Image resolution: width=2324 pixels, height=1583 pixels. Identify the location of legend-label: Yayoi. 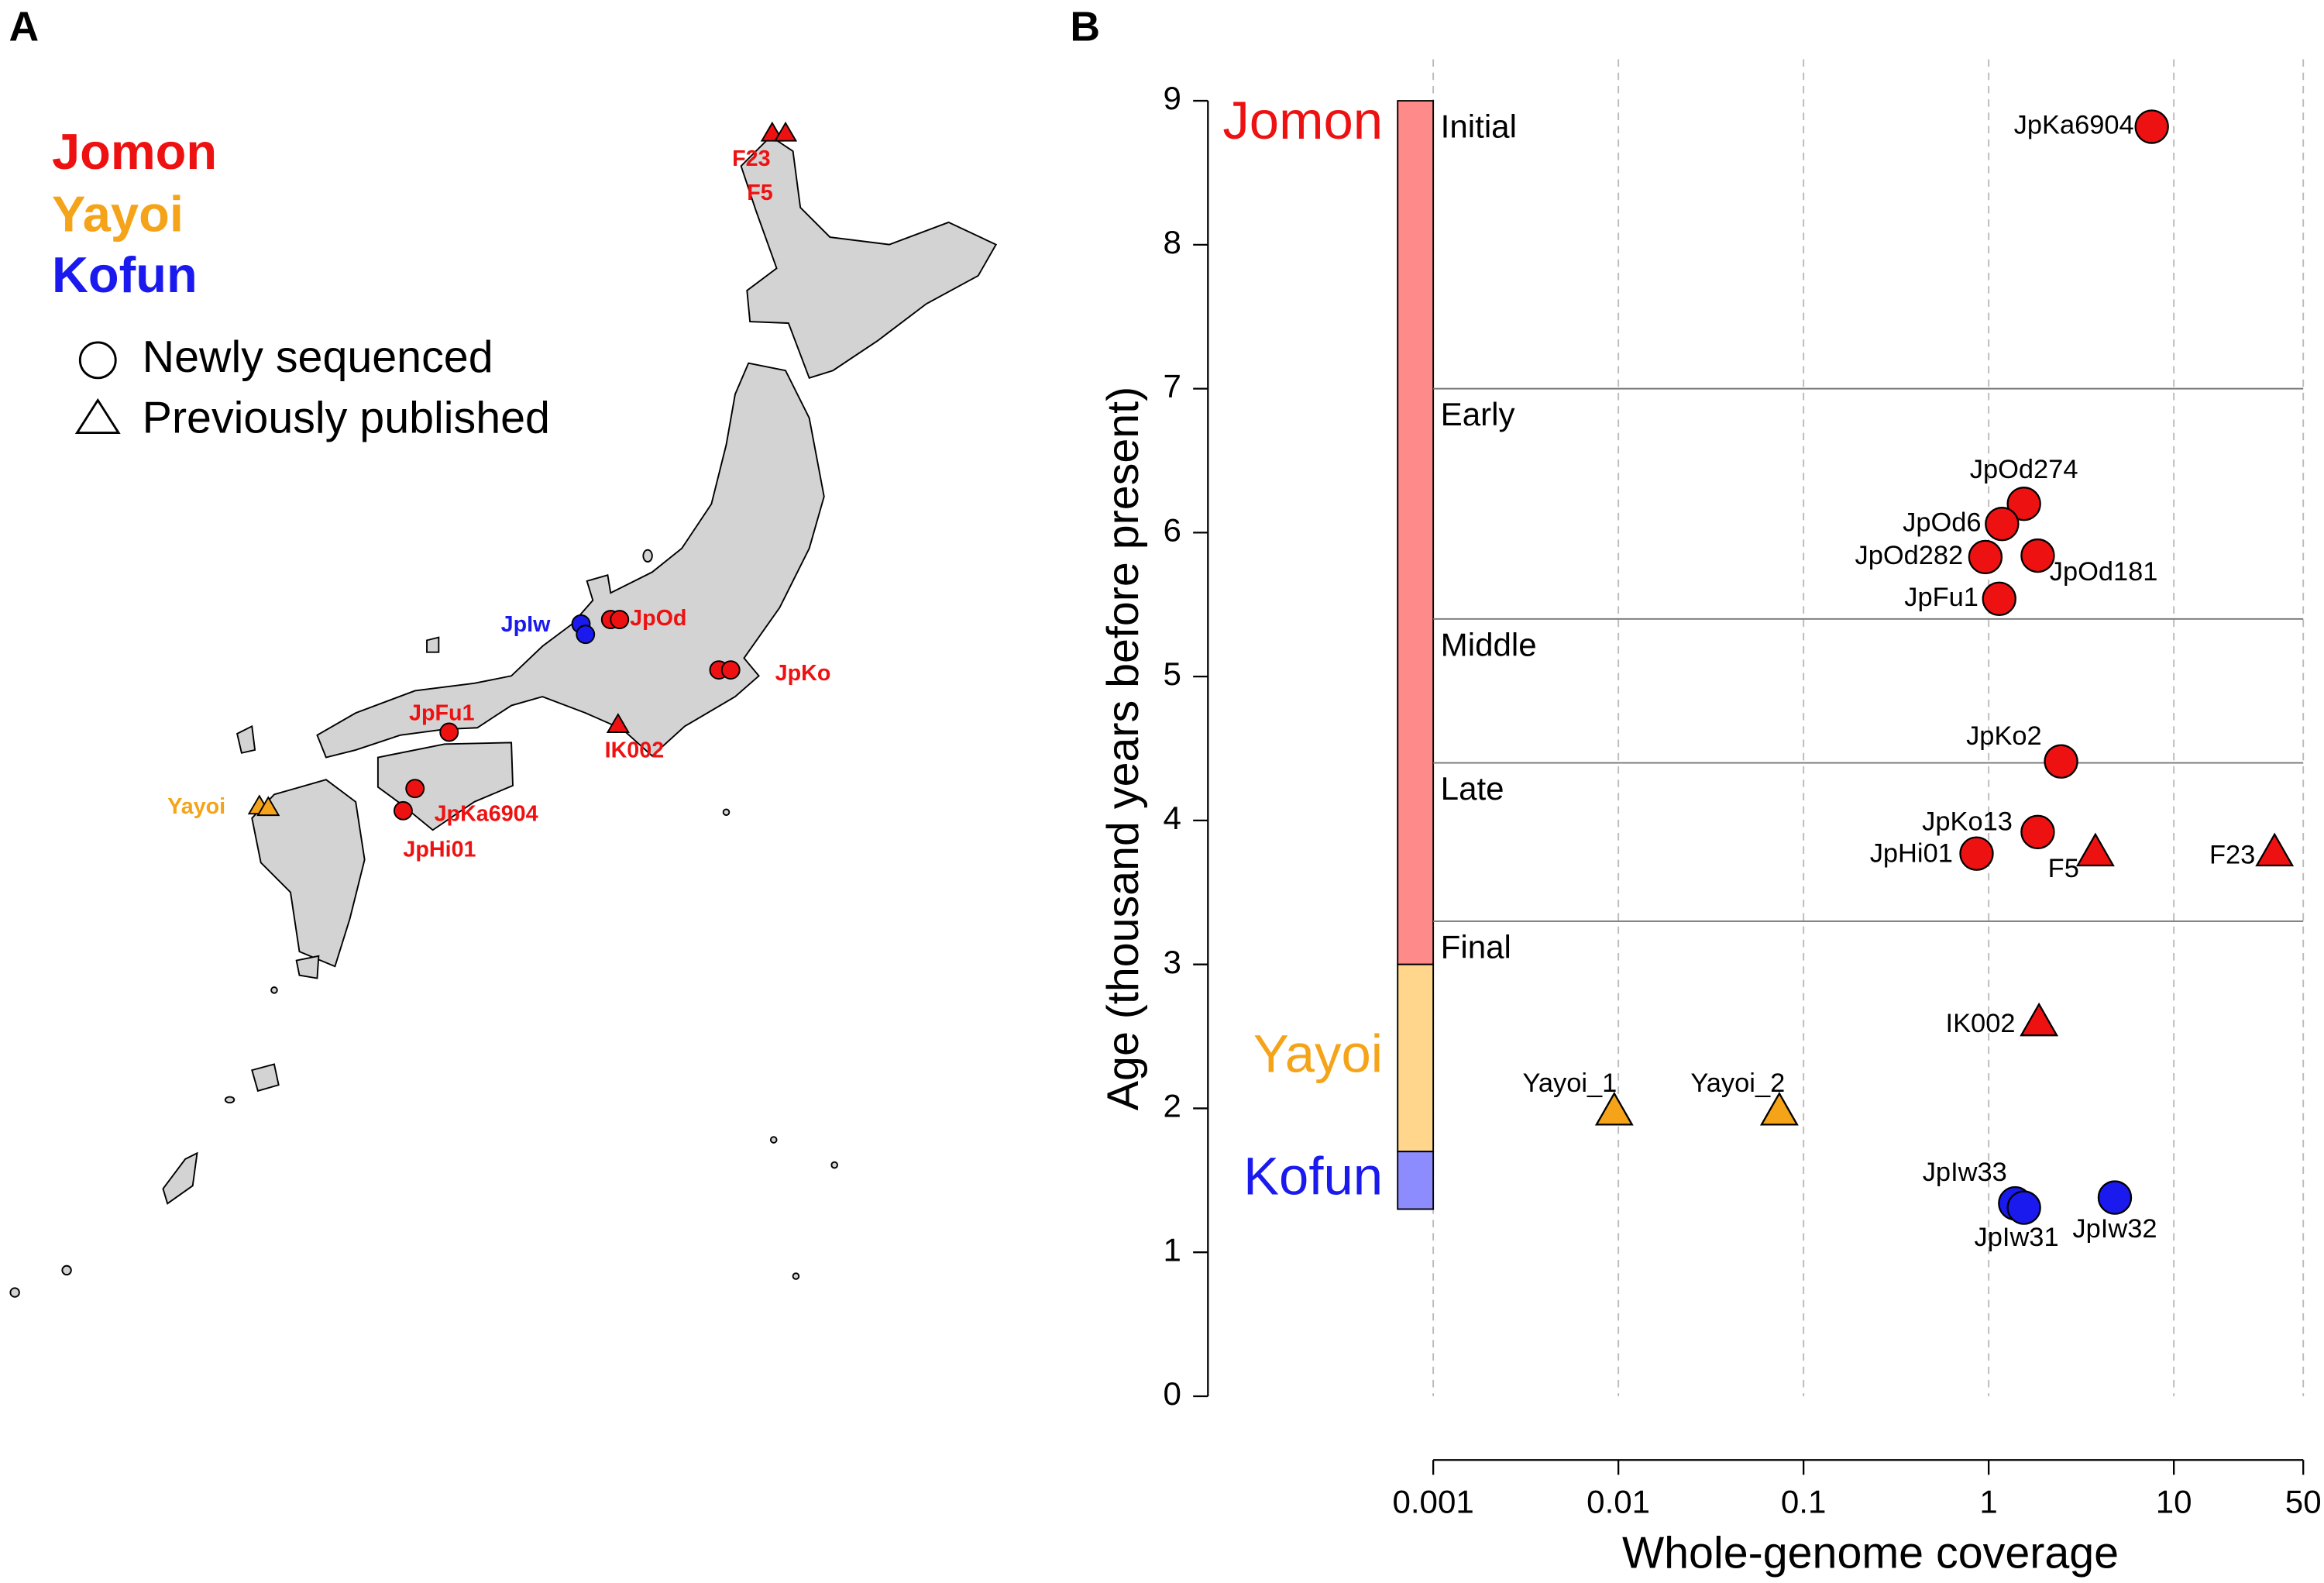
(118, 213).